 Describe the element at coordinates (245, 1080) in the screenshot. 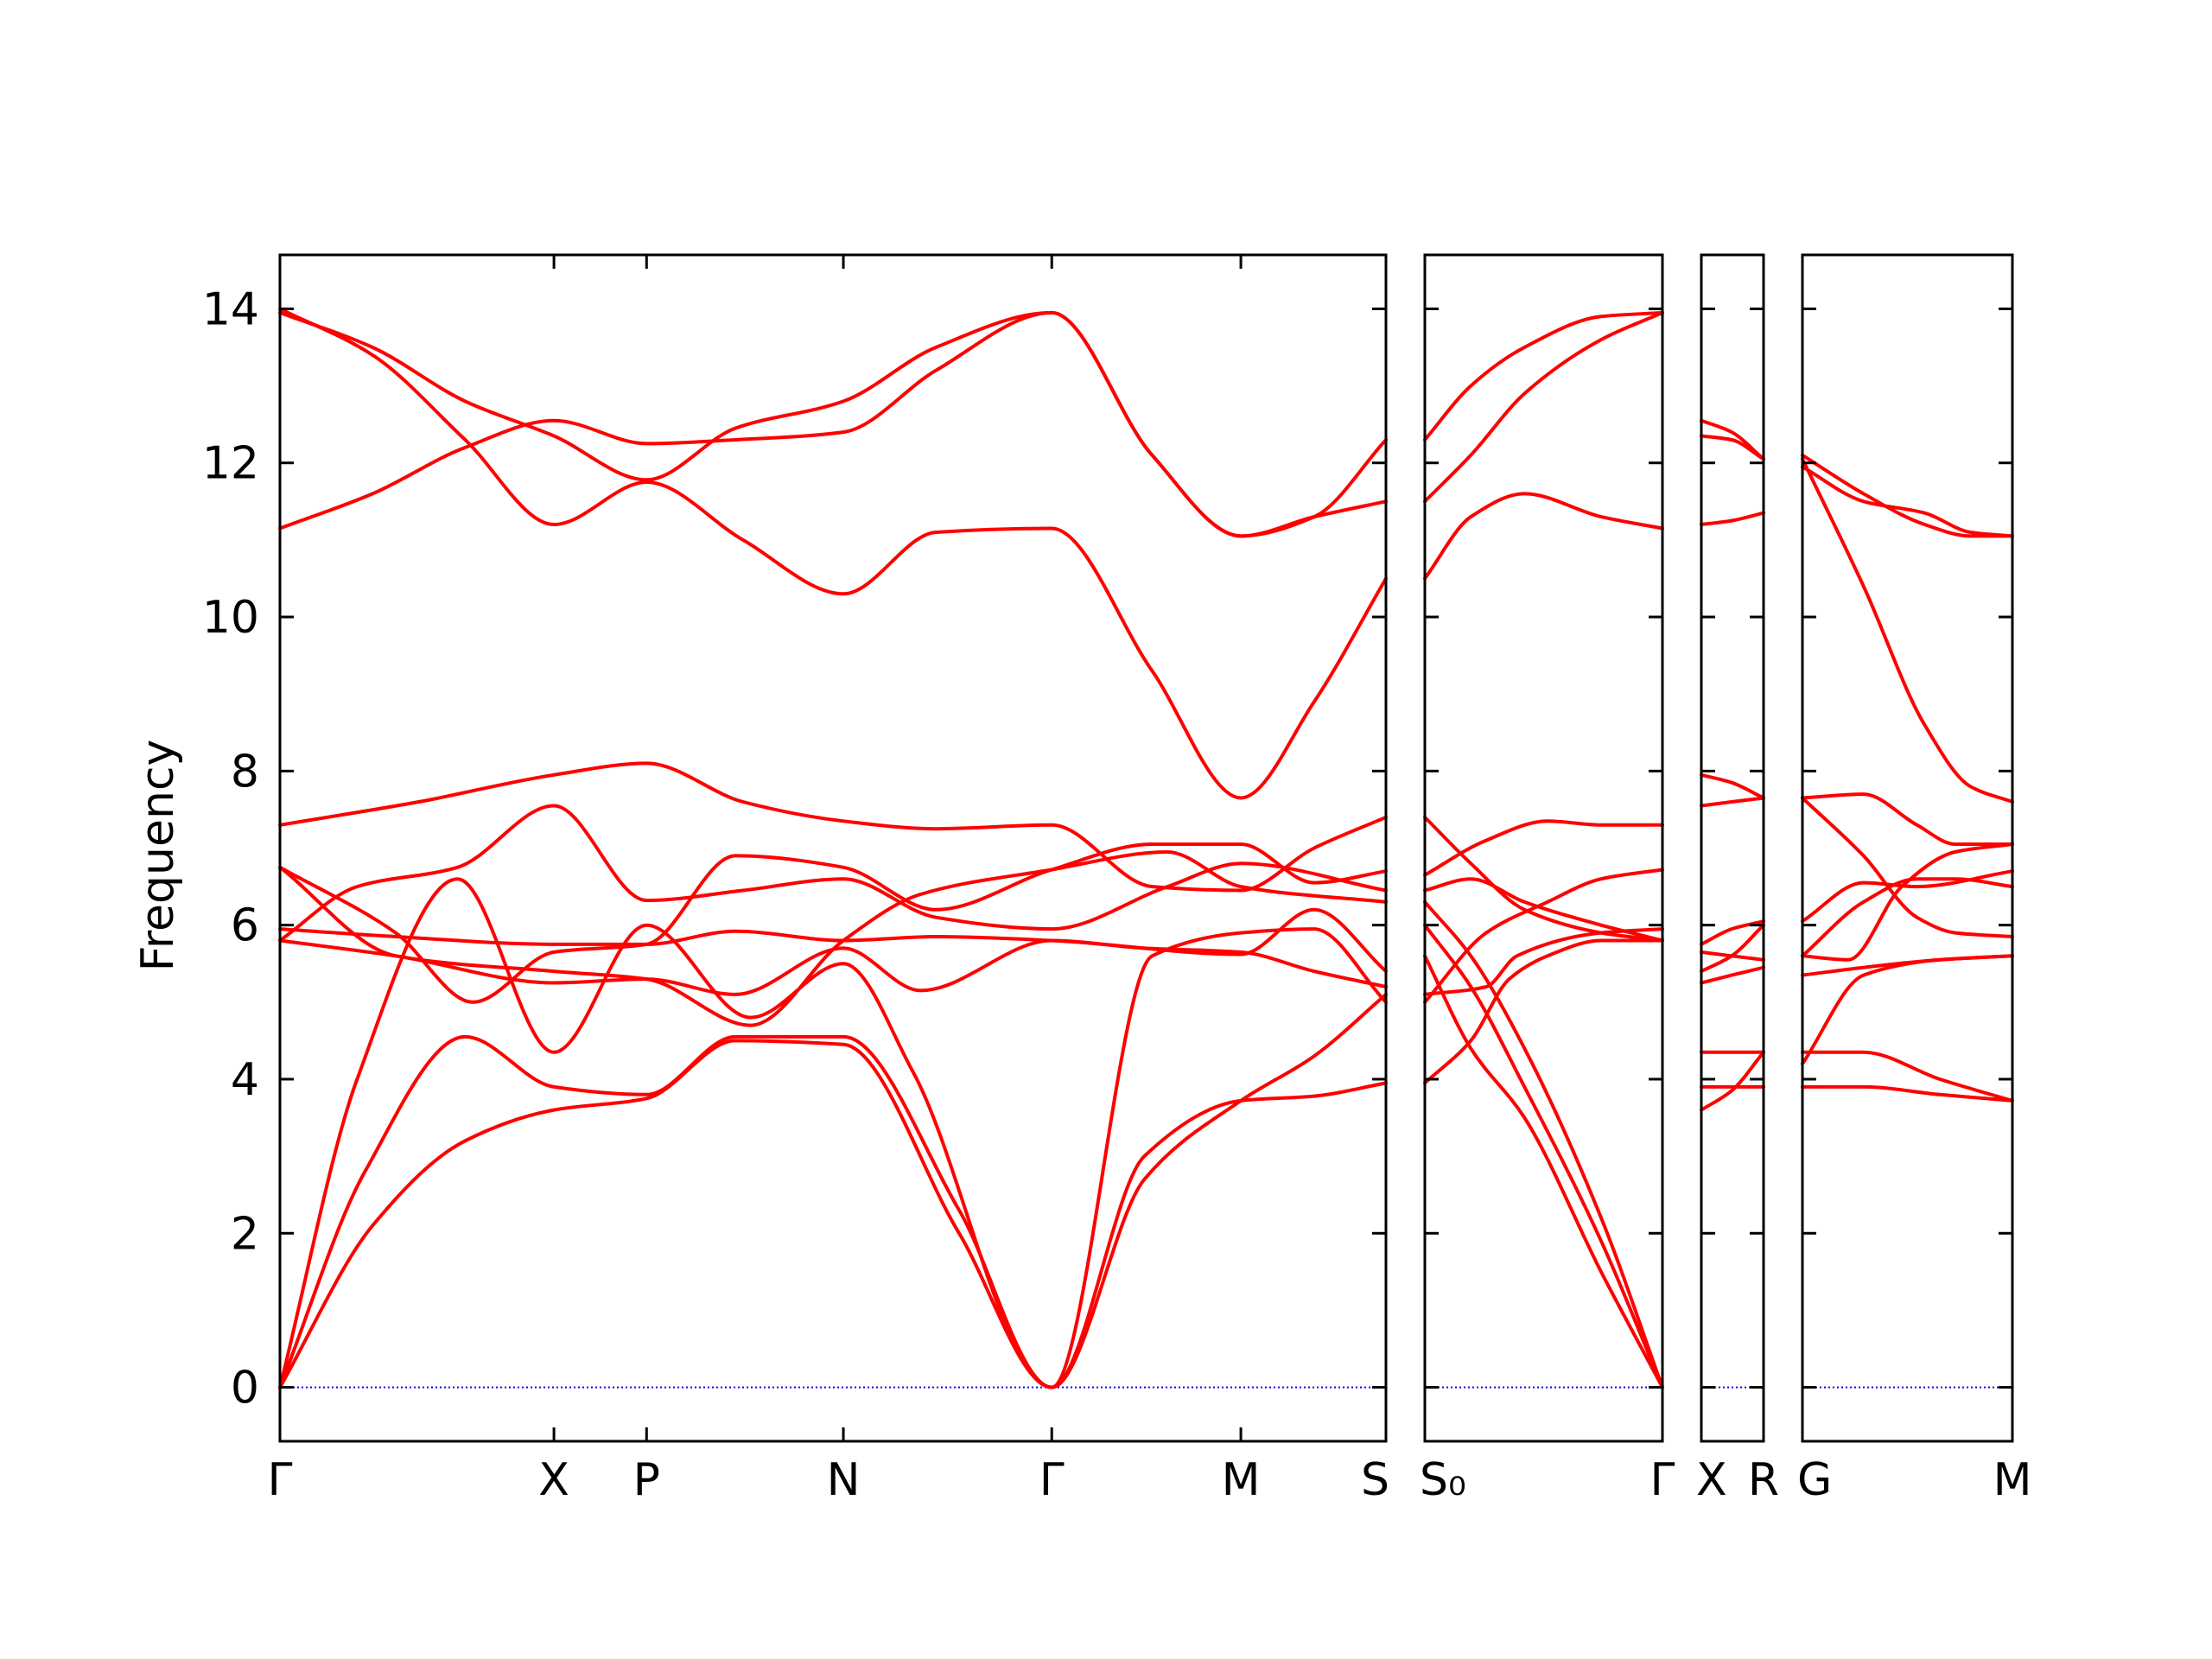

I see `y-tick-label: 4` at that location.